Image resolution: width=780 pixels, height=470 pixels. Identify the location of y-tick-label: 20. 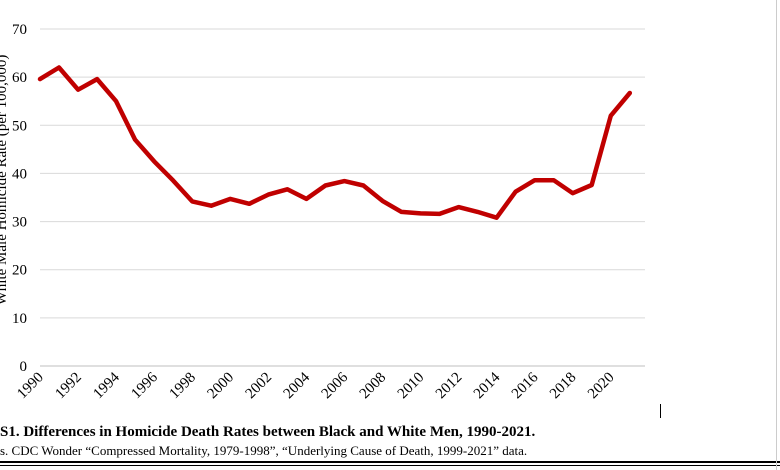
(19, 271).